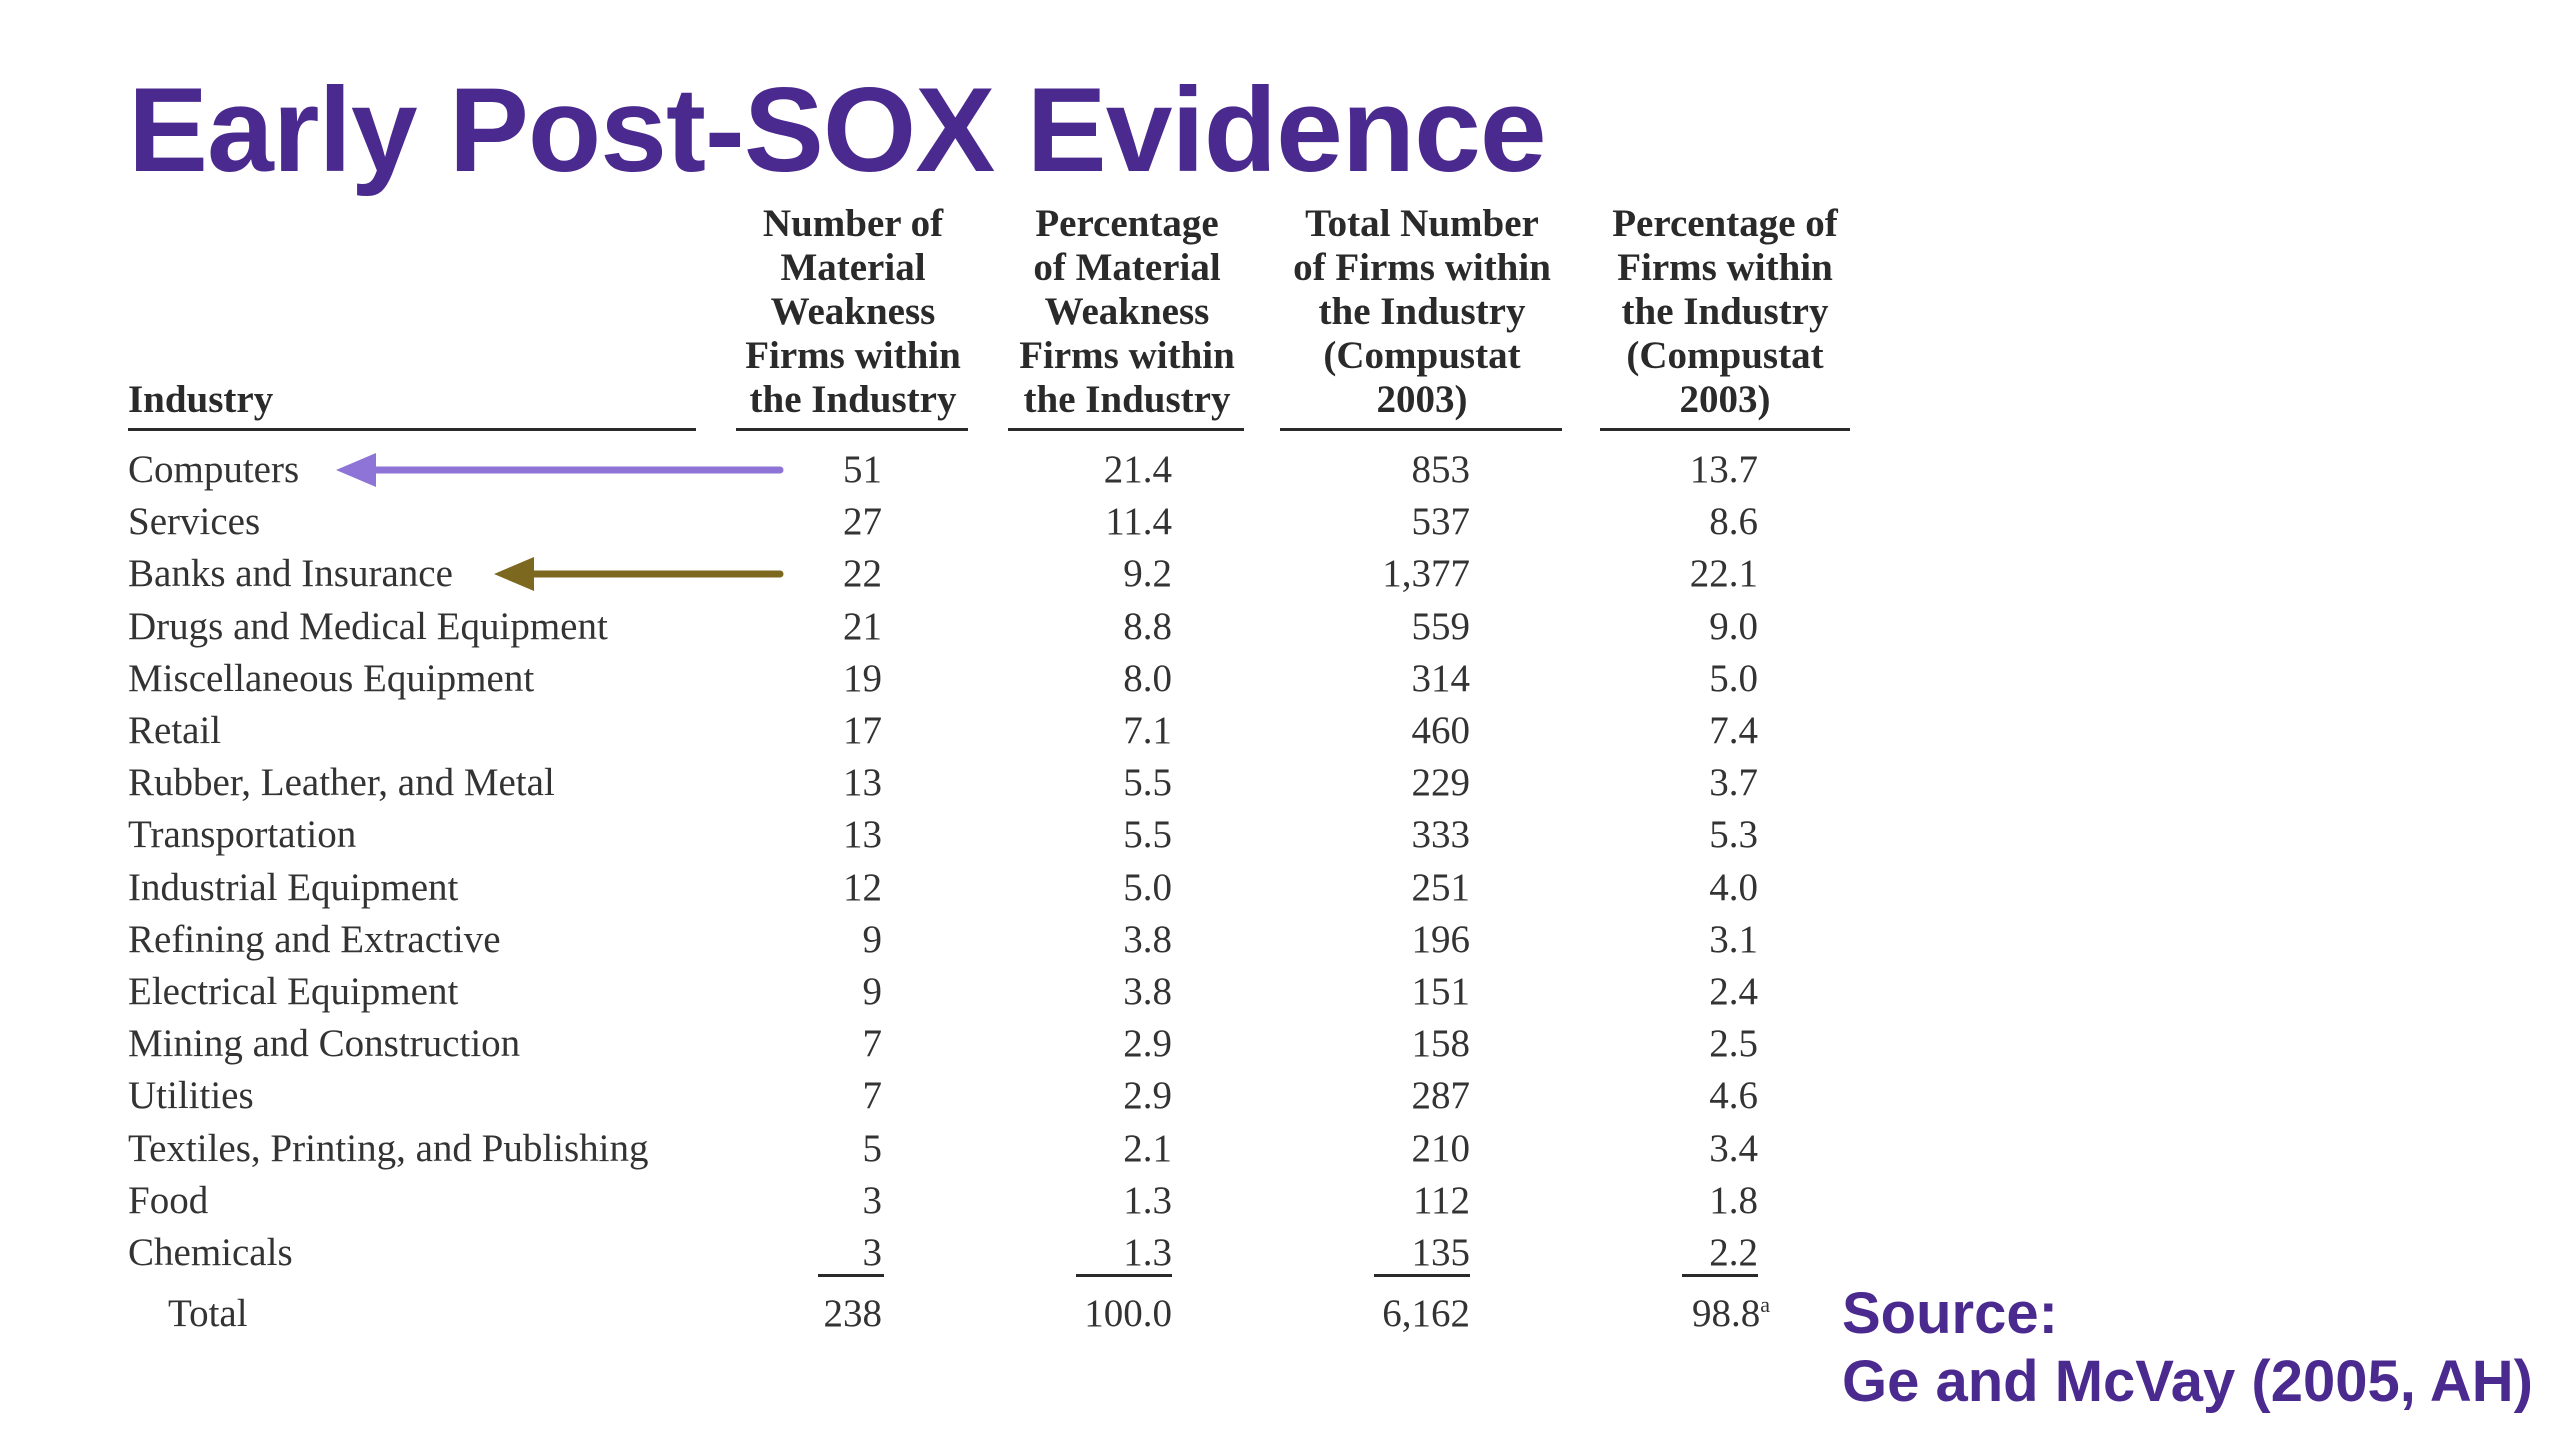 The width and height of the screenshot is (2560, 1440). I want to click on total-total-firms: 6,162, so click(1426, 1313).